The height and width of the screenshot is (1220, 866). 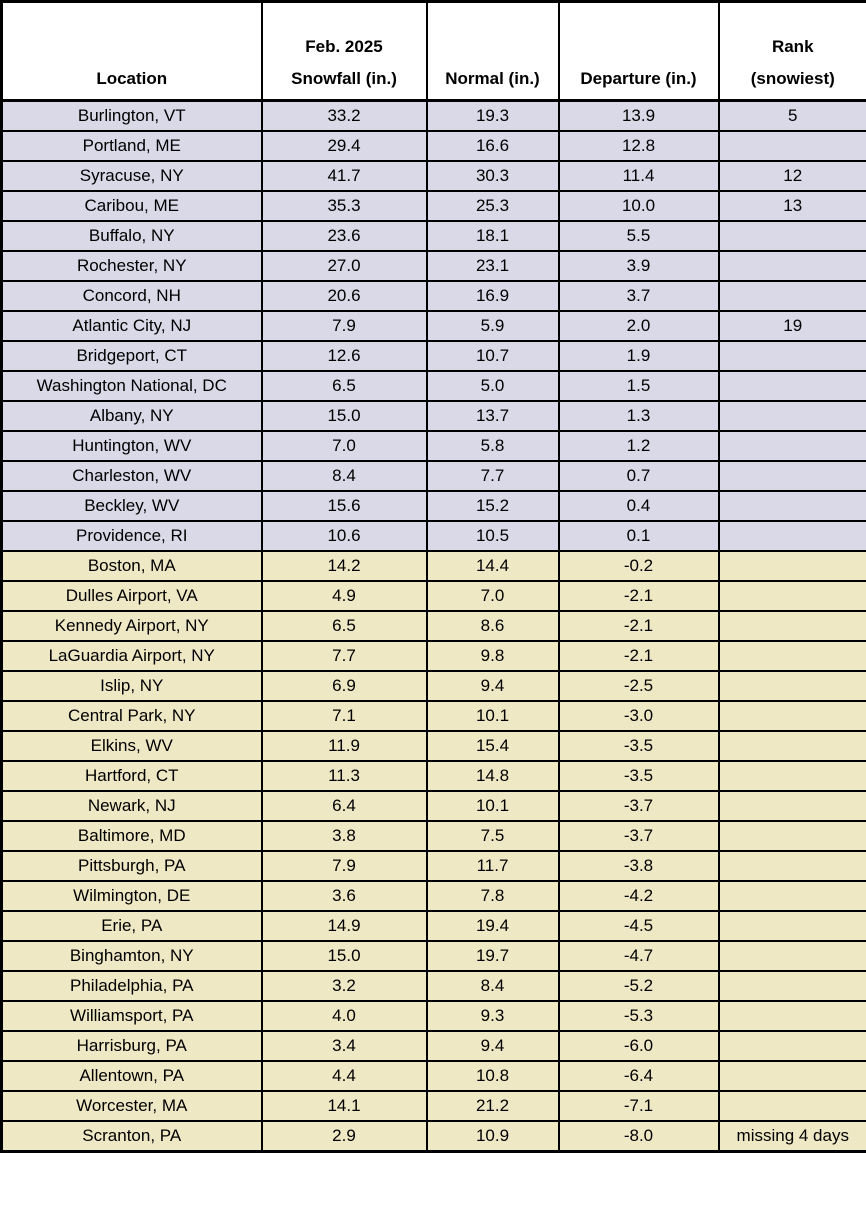 I want to click on table-row: Hartford, CT 11.3 14.8 -3.5, so click(x=433, y=776).